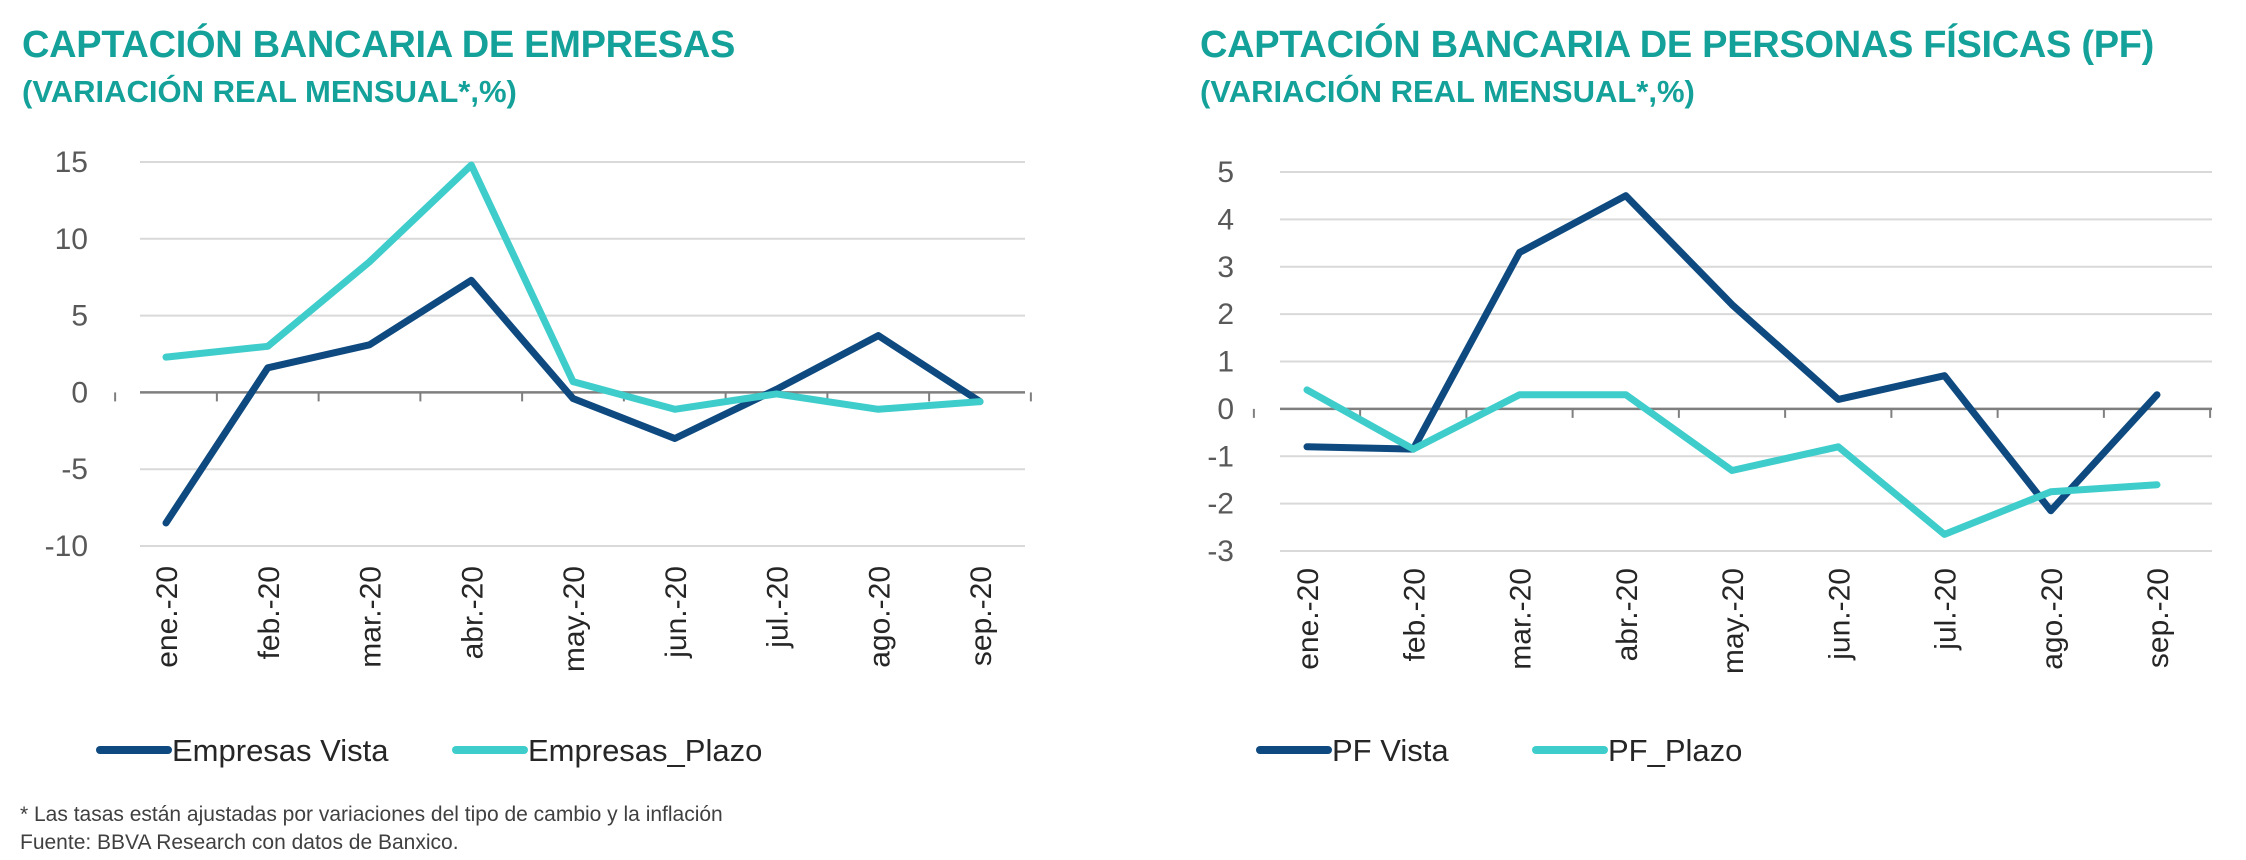 The image size is (2246, 860). What do you see at coordinates (1225, 267) in the screenshot?
I see `y-tick-label: 3` at bounding box center [1225, 267].